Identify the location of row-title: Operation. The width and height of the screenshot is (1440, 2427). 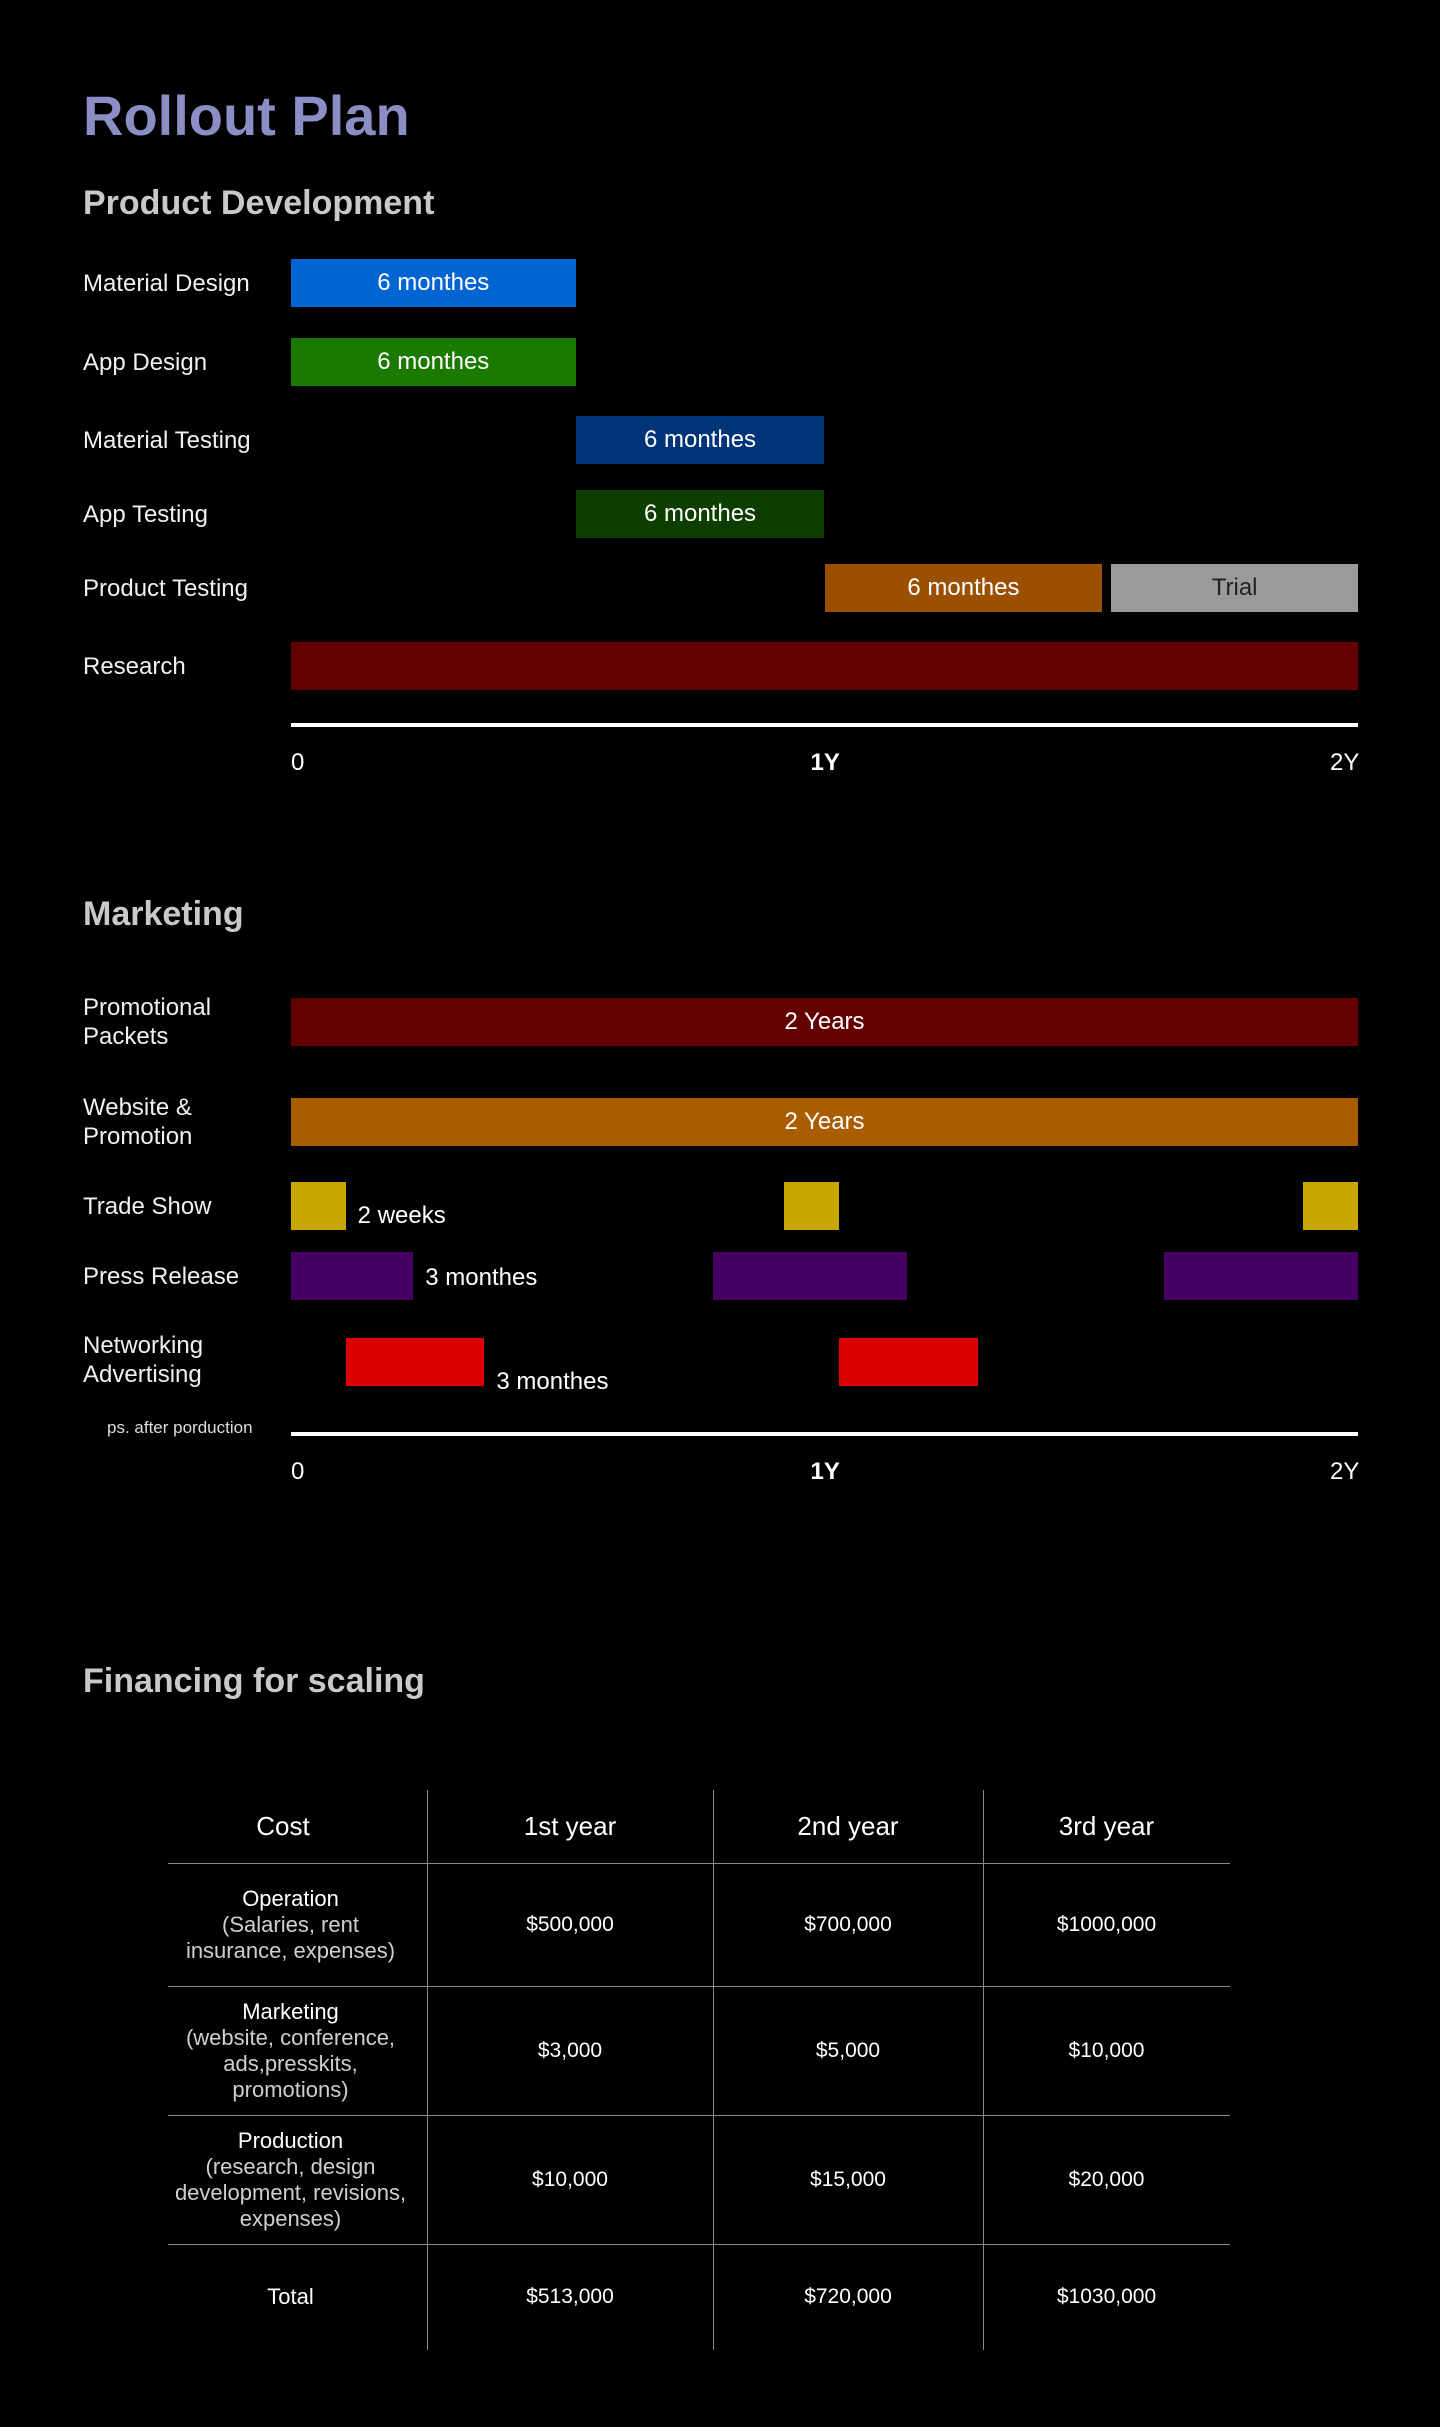
(290, 1898).